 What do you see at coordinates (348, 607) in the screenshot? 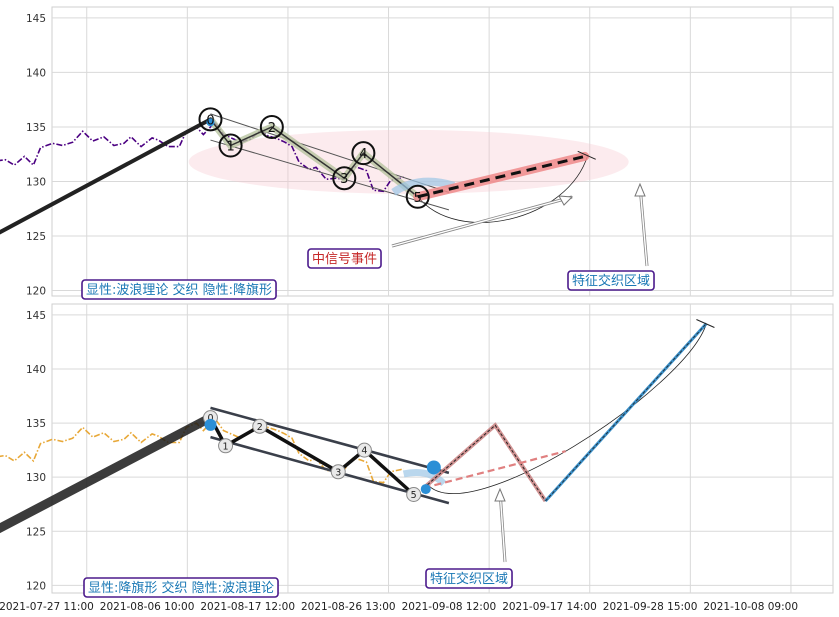
I see `x-tick-label: 2021-08-26 13:00` at bounding box center [348, 607].